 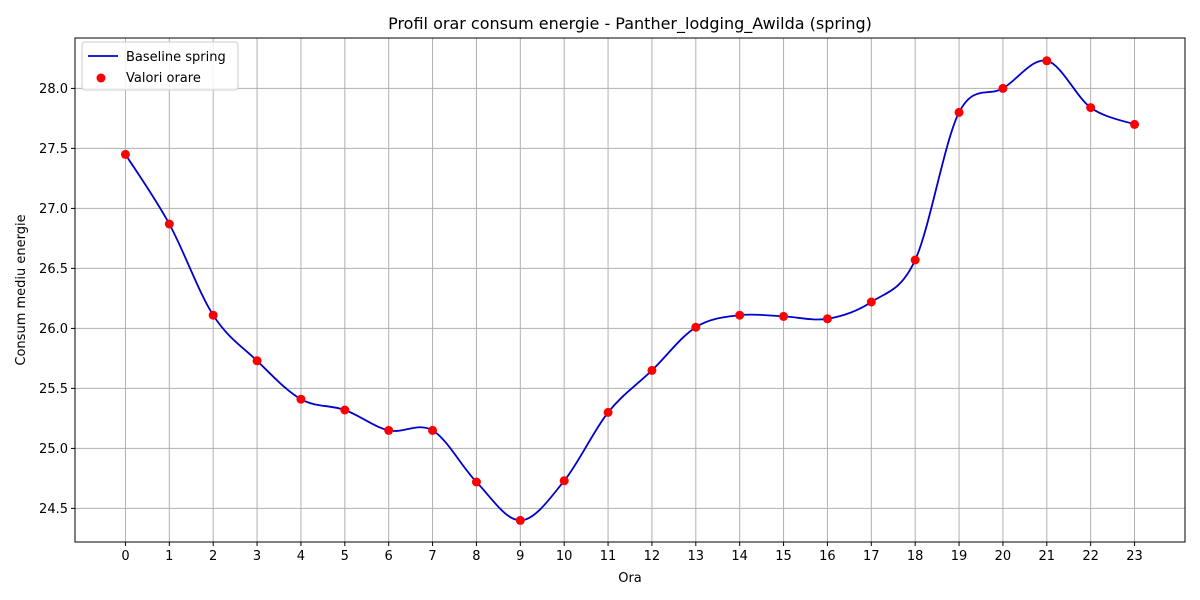 What do you see at coordinates (53, 89) in the screenshot?
I see `y-tick-label: 28.0` at bounding box center [53, 89].